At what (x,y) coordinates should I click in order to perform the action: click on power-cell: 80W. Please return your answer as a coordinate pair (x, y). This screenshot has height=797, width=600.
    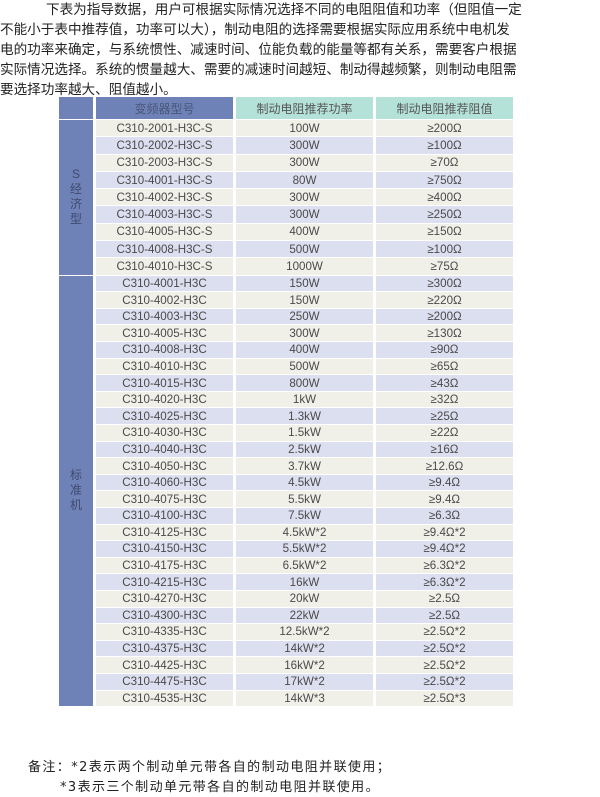
    Looking at the image, I should click on (304, 180).